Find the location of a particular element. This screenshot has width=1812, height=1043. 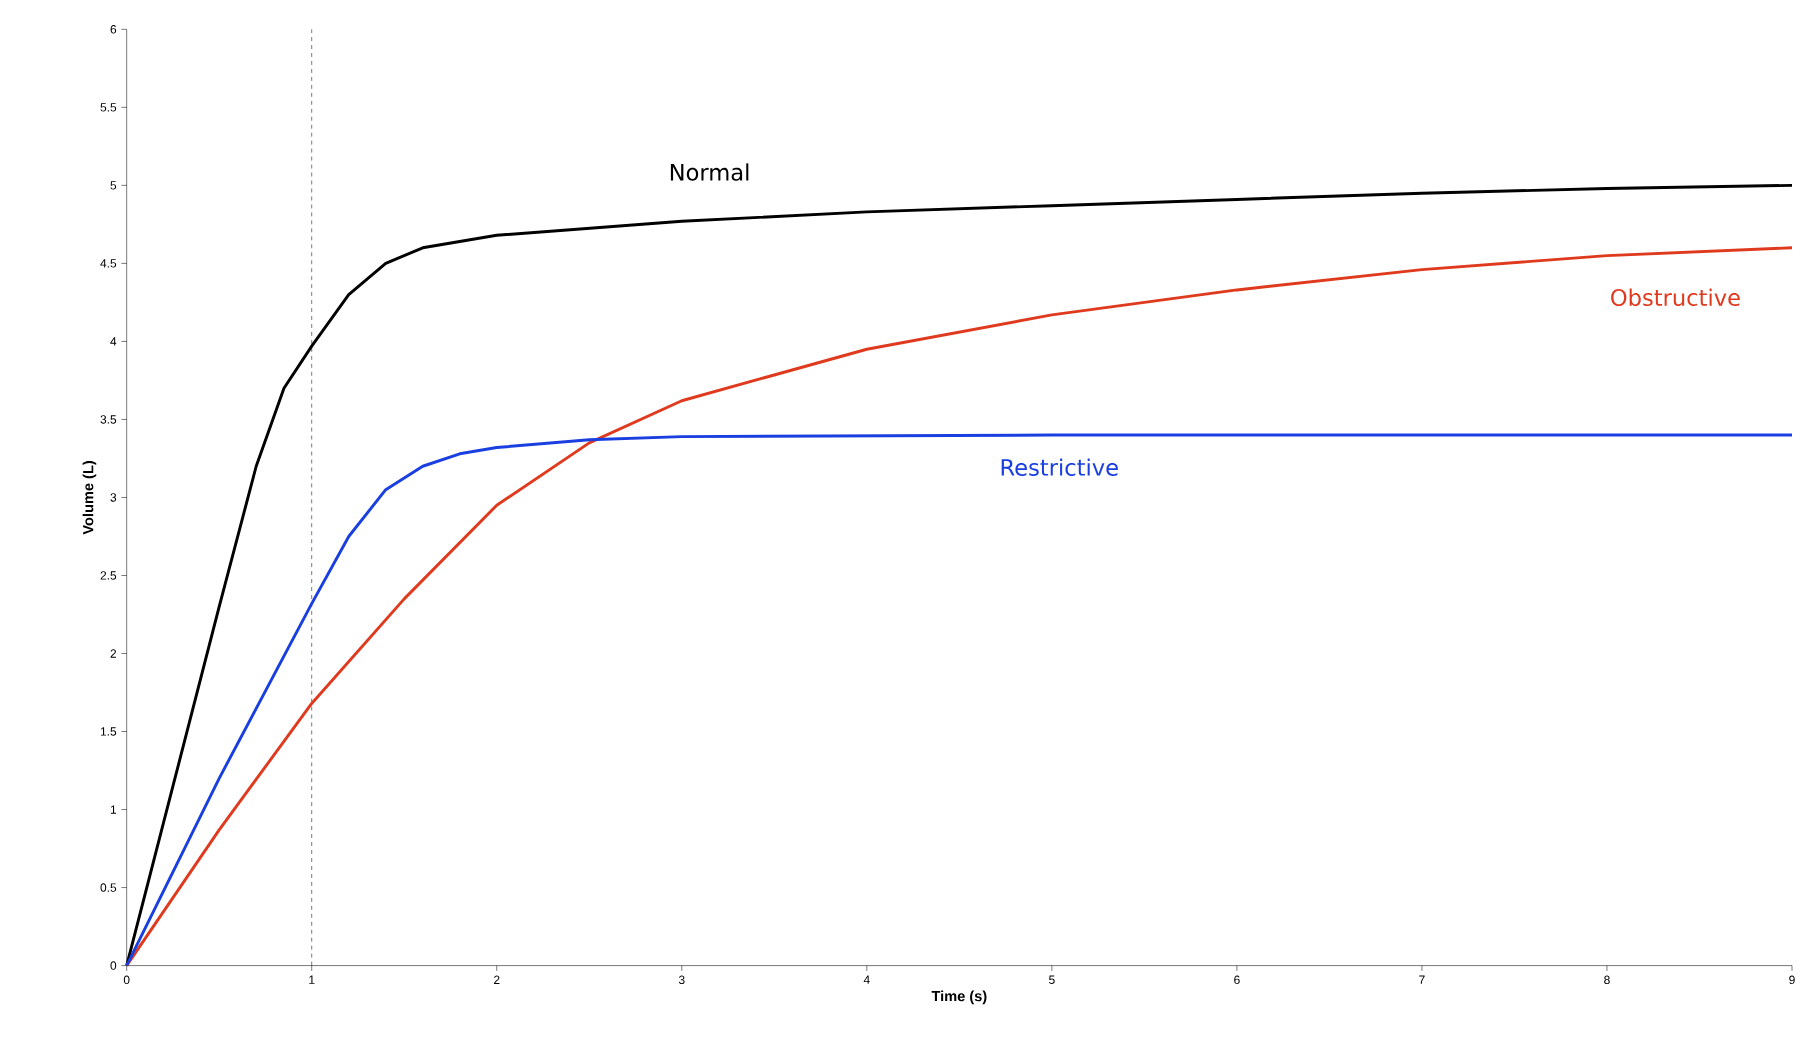

x-tick-label: 5 is located at coordinates (1052, 979).